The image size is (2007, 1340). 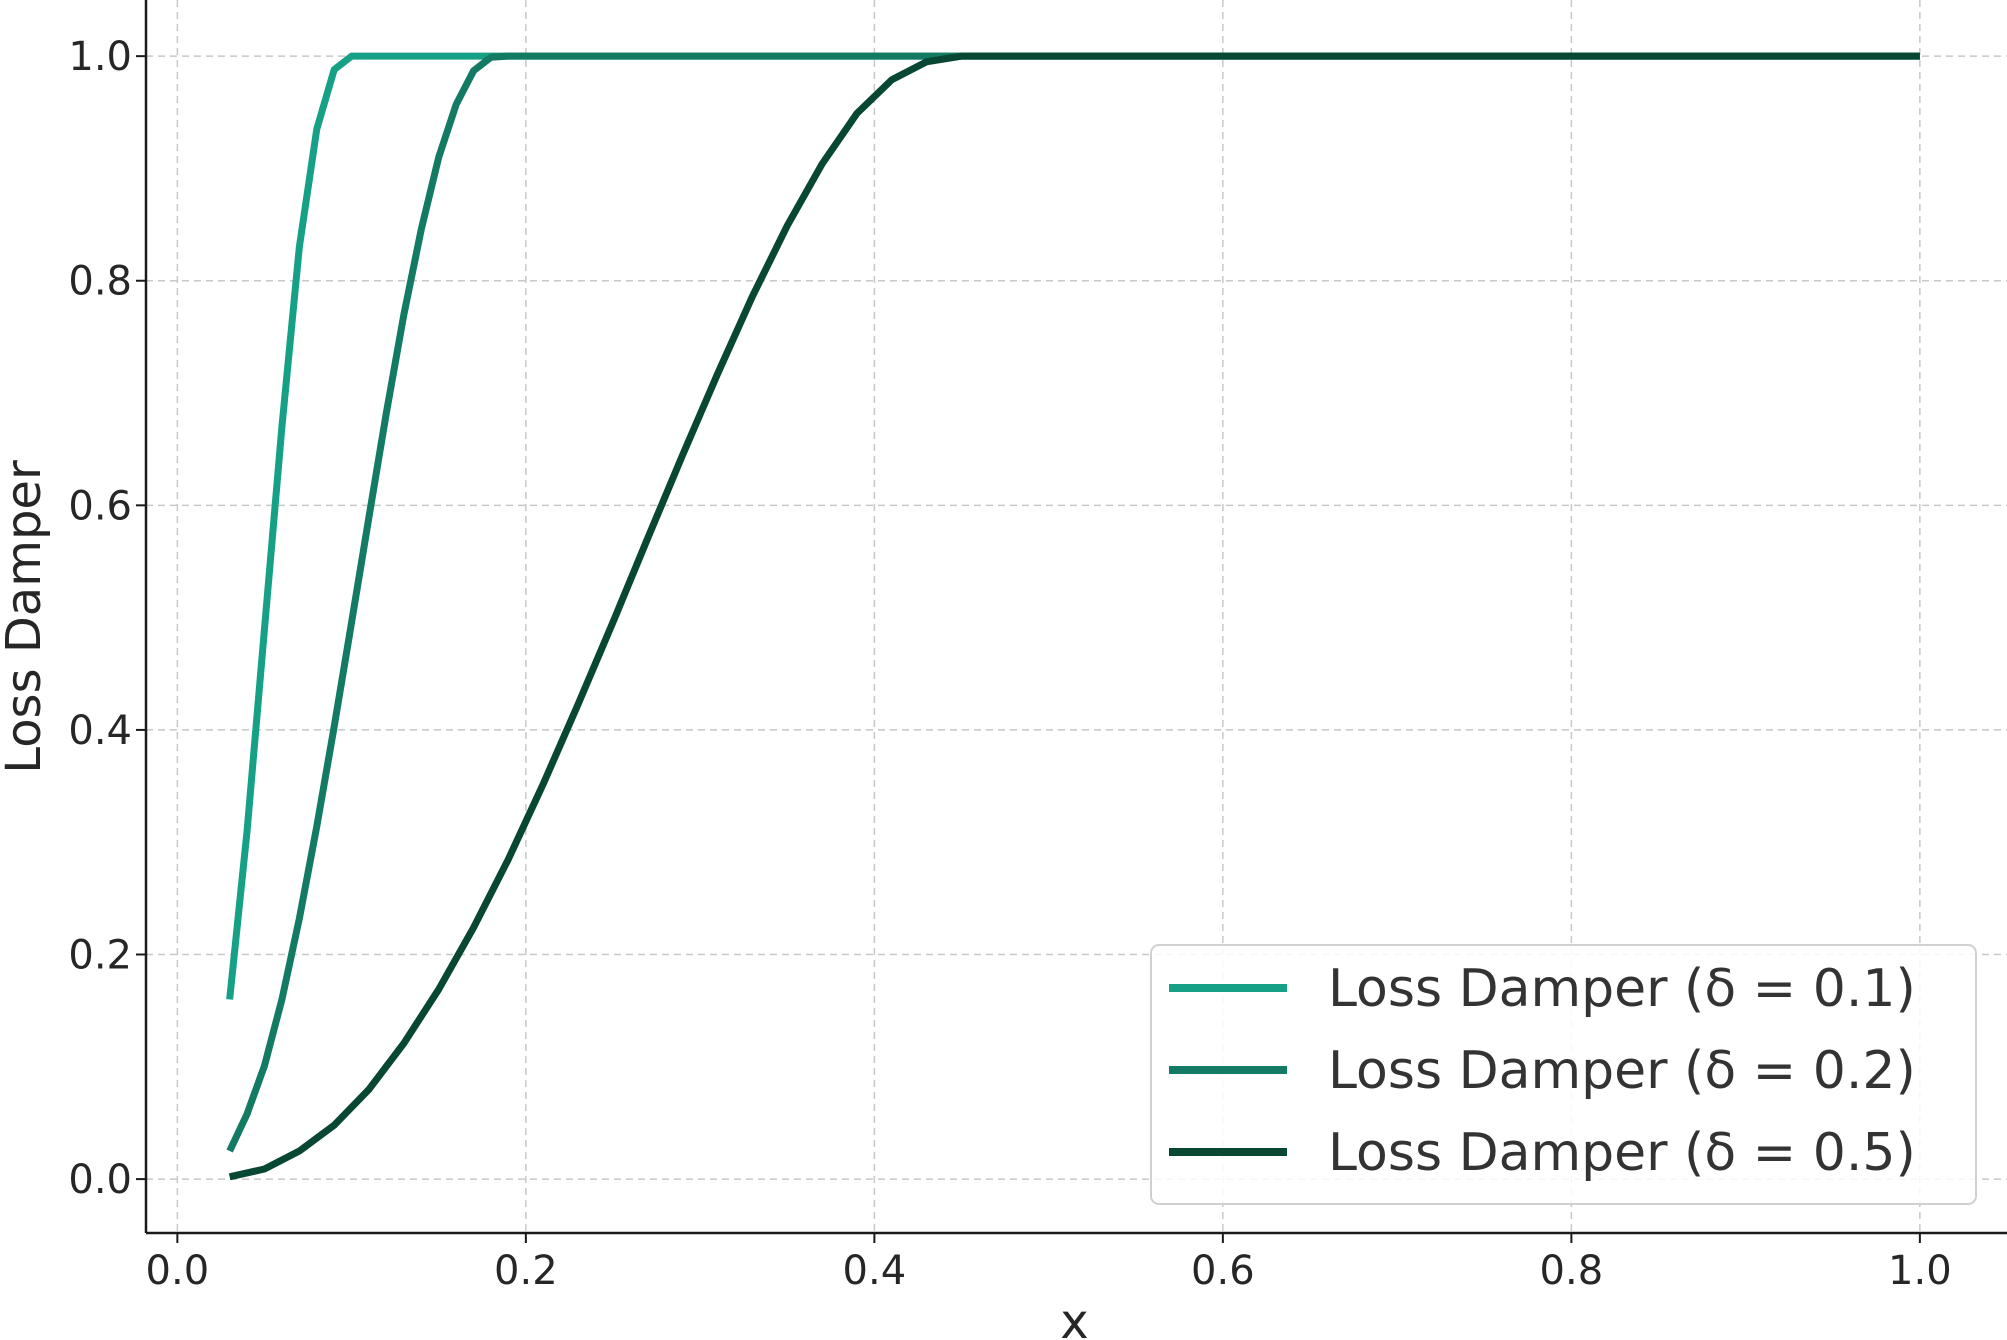 I want to click on x-axis-label: x, so click(x=1074, y=1317).